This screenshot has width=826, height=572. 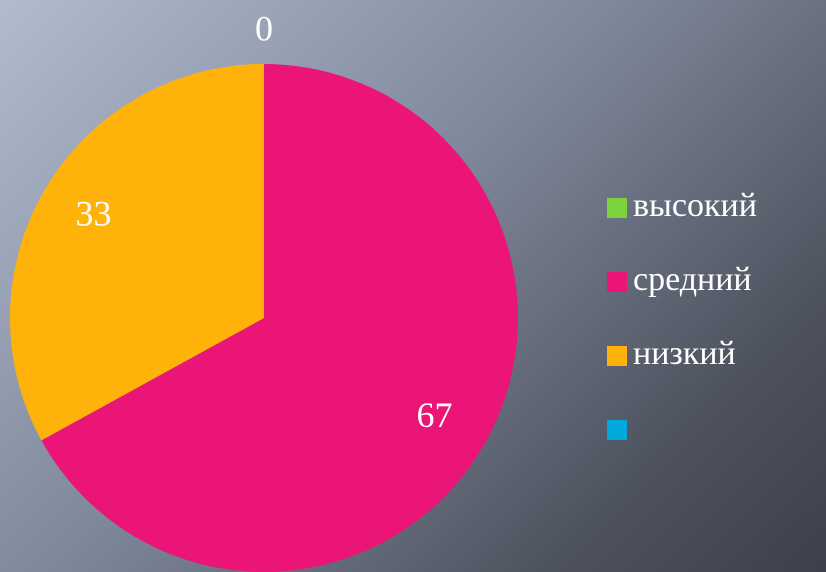 What do you see at coordinates (264, 28) in the screenshot?
I see `data-label: 0` at bounding box center [264, 28].